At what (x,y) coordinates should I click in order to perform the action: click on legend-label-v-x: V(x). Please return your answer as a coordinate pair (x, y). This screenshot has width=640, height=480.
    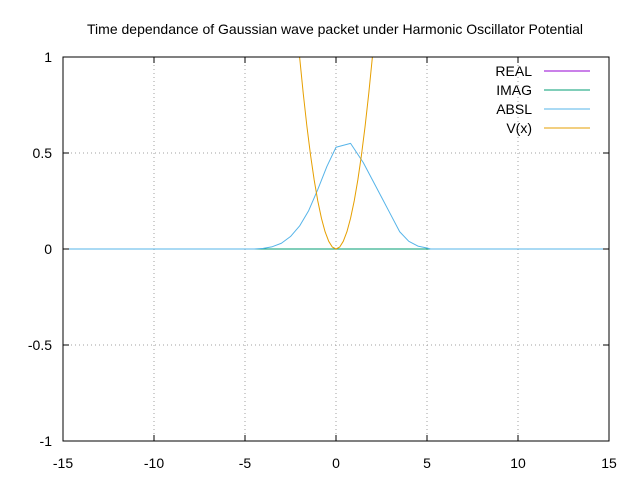
    Looking at the image, I should click on (519, 128).